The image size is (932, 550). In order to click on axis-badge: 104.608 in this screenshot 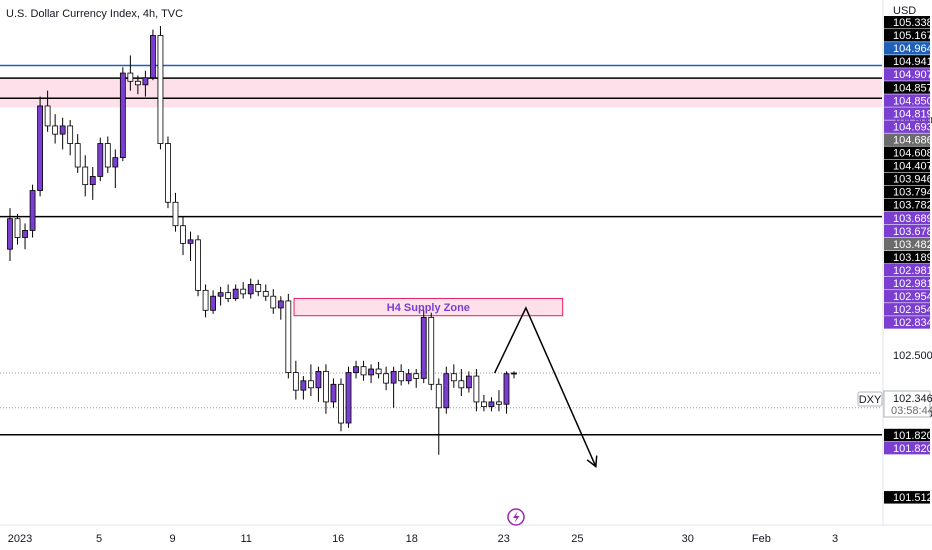, I will do `click(908, 153)`.